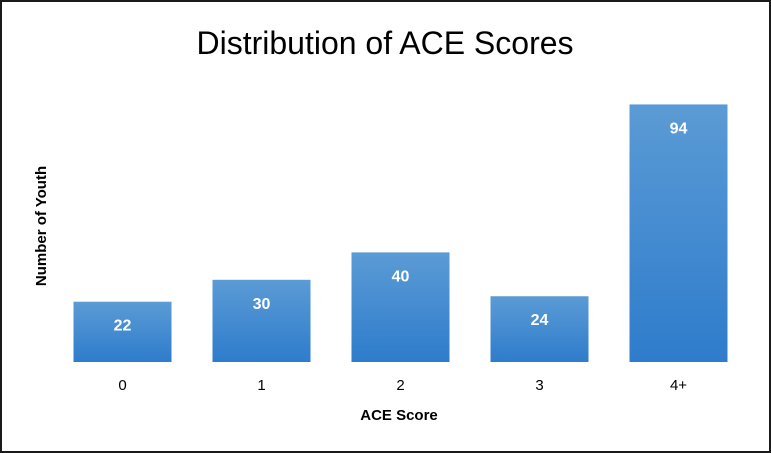  Describe the element at coordinates (123, 326) in the screenshot. I see `data-label-0: 22` at that location.